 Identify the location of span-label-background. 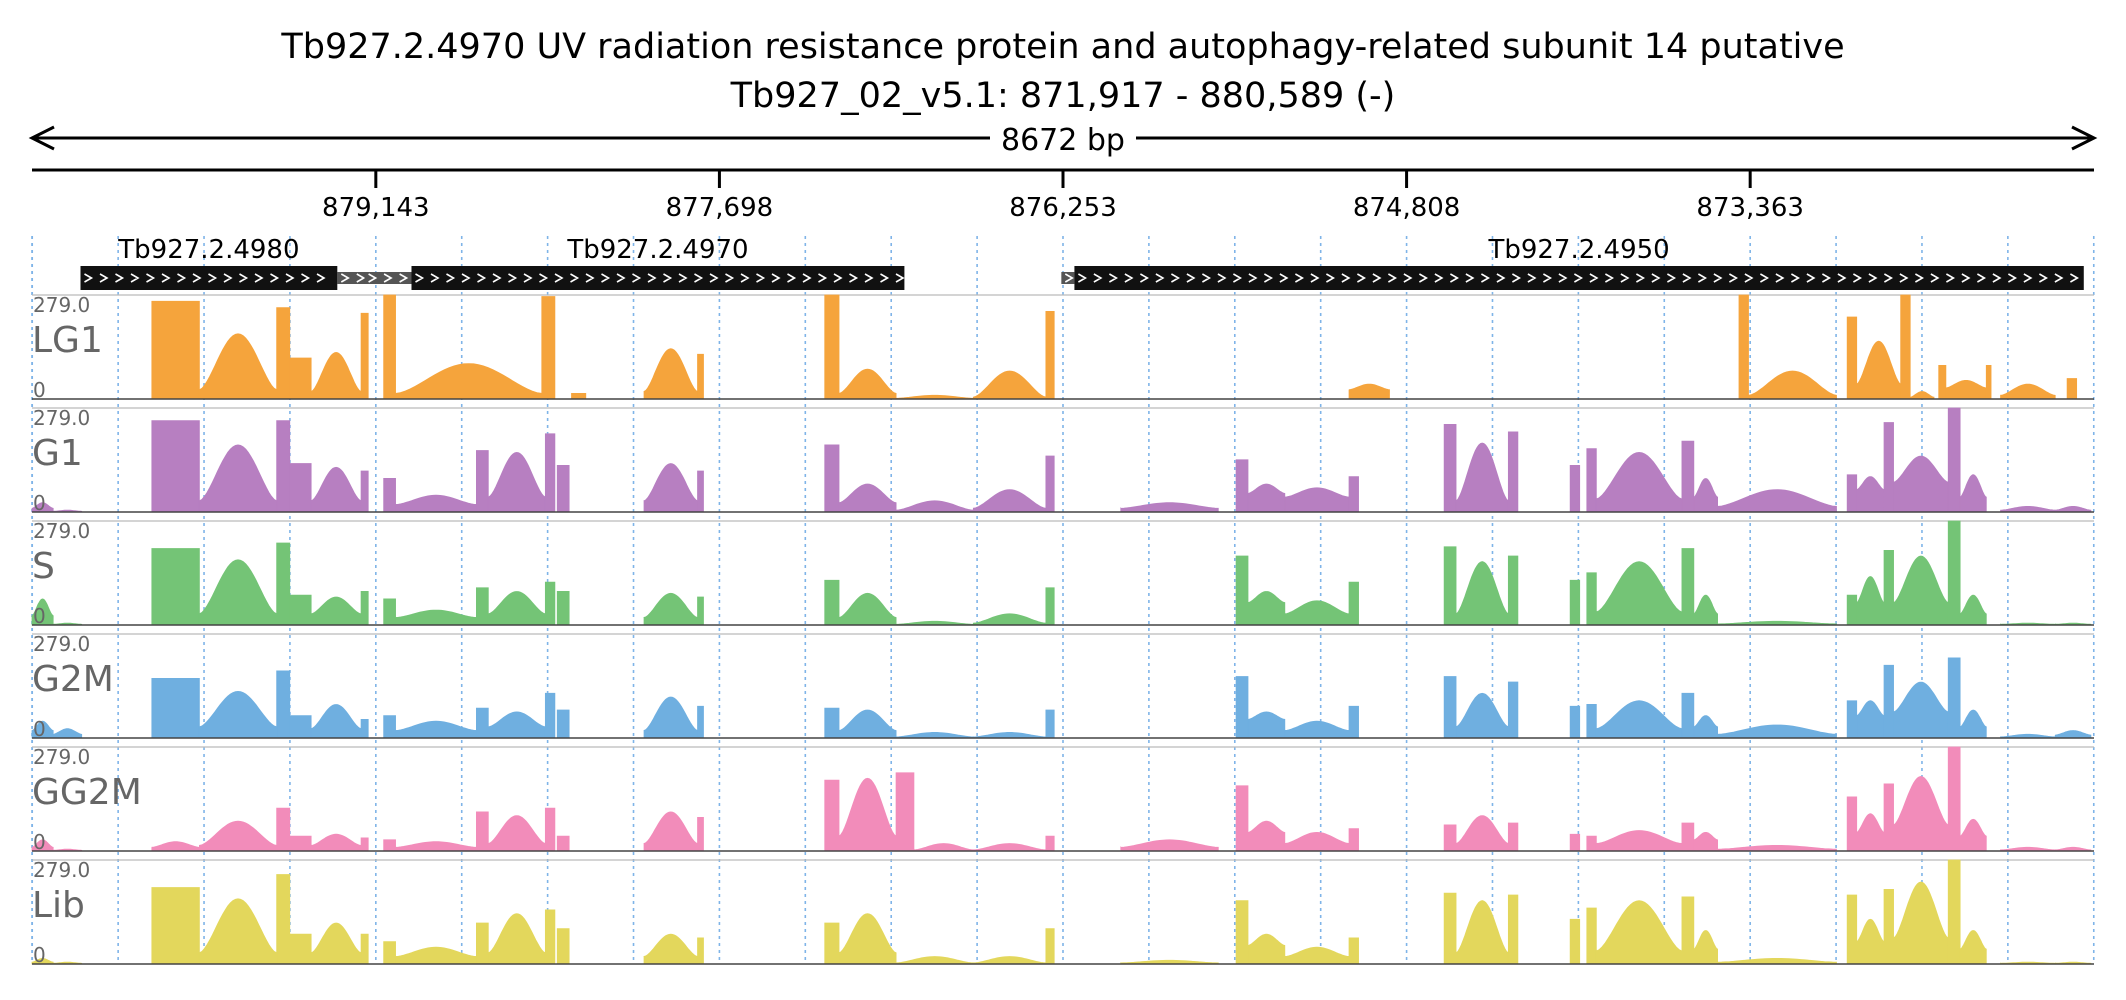
(1063, 138).